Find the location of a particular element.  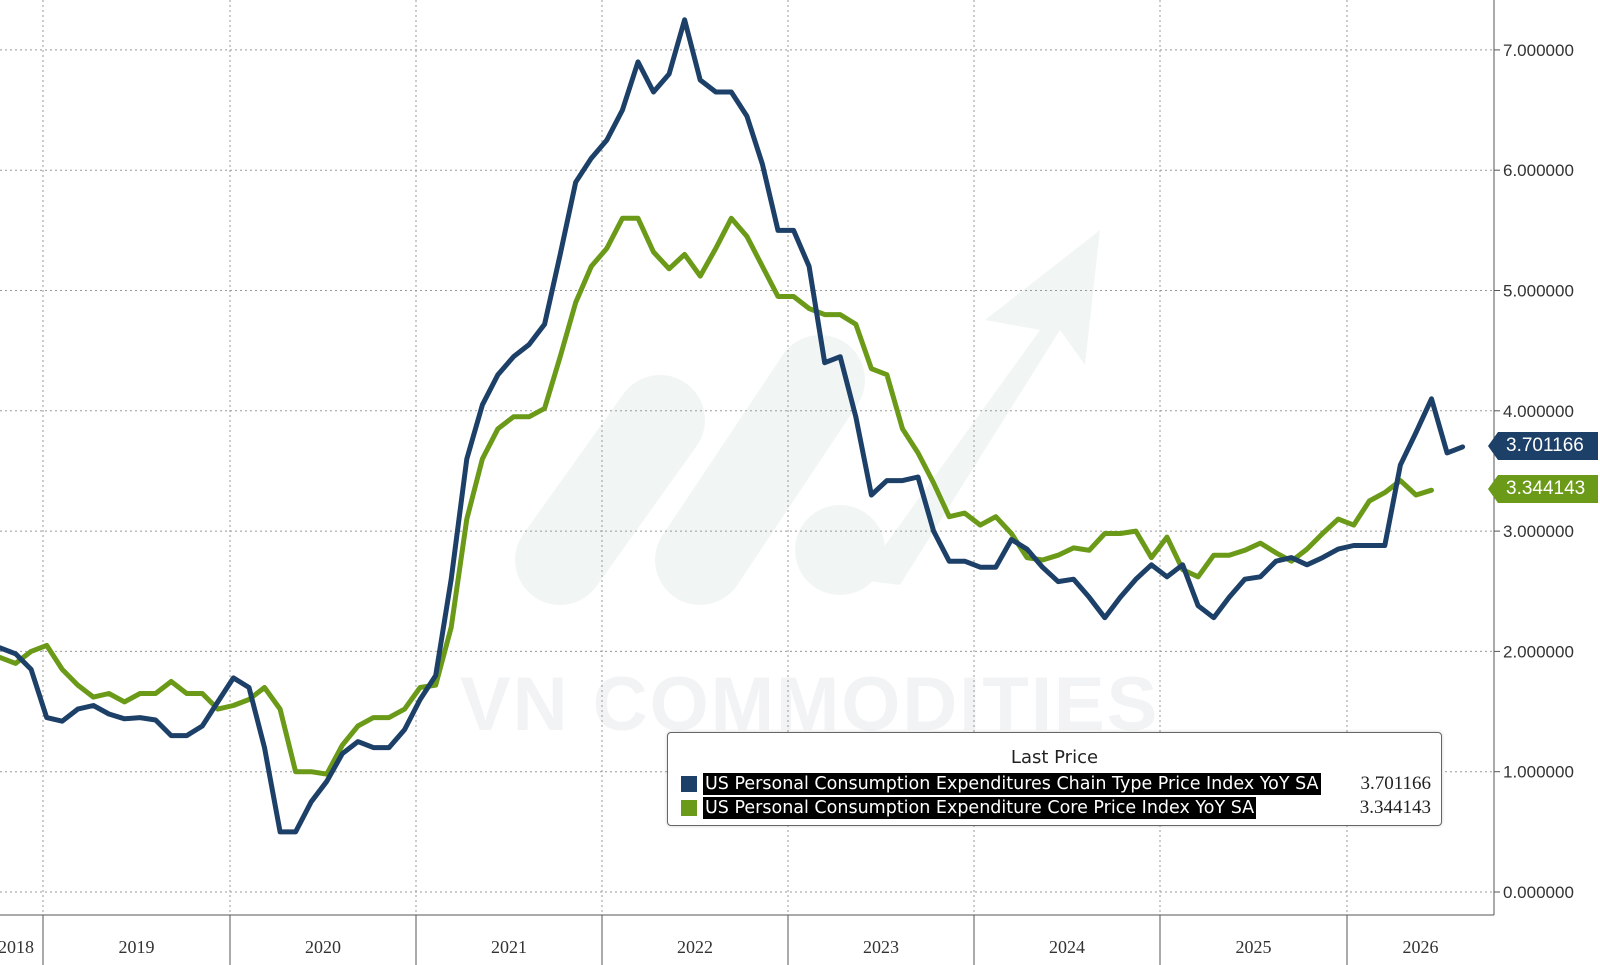

last-value-badge-core-pce: 3.344143 is located at coordinates (1543, 489).